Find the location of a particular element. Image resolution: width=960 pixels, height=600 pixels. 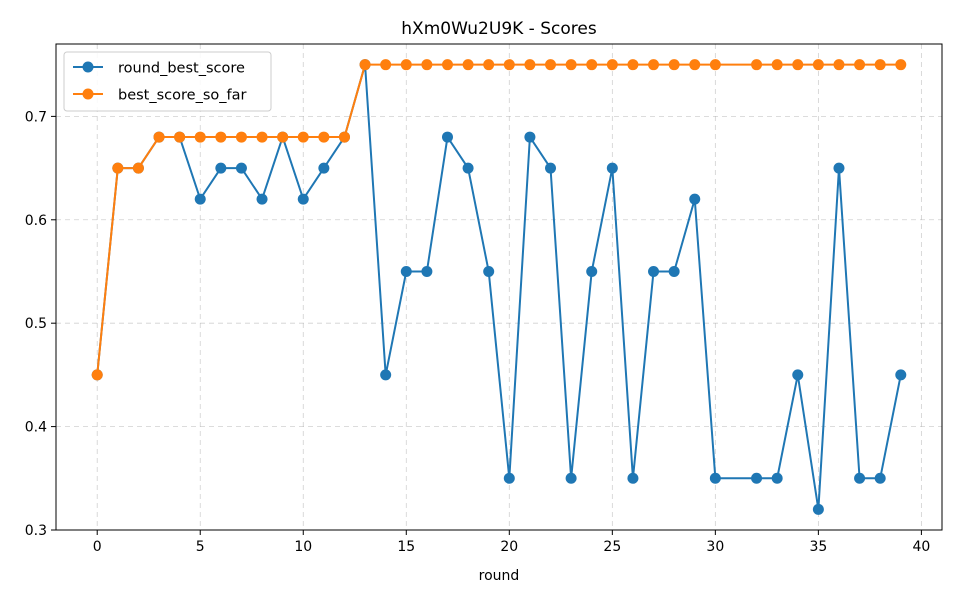

x-tick-label: 0 is located at coordinates (97, 547).